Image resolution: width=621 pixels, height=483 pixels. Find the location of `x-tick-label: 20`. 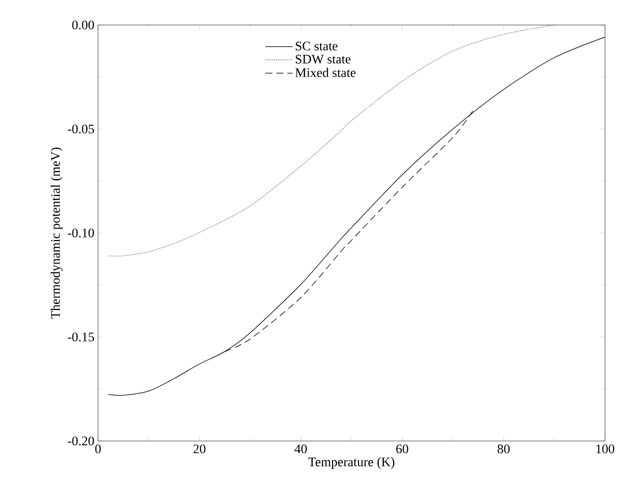

x-tick-label: 20 is located at coordinates (199, 449).